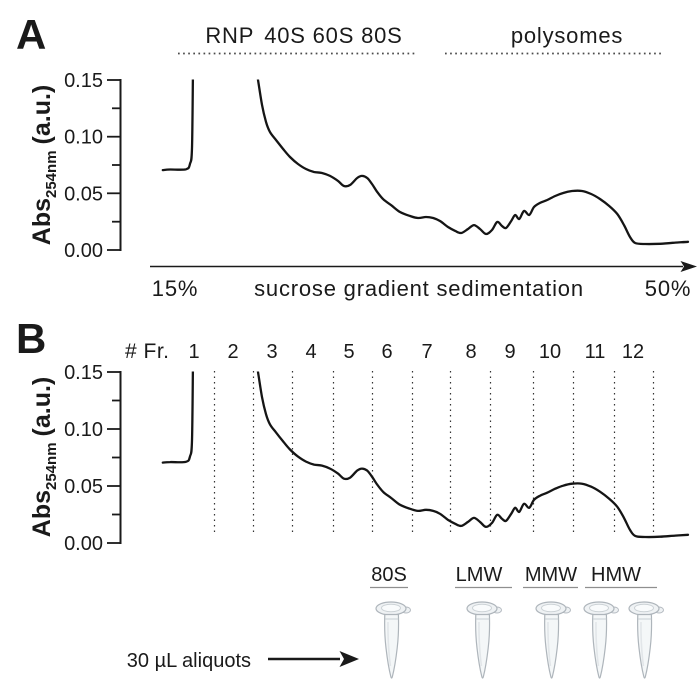 Image resolution: width=700 pixels, height=695 pixels. Describe the element at coordinates (229, 35) in the screenshot. I see `rnp-label: RNP` at that location.